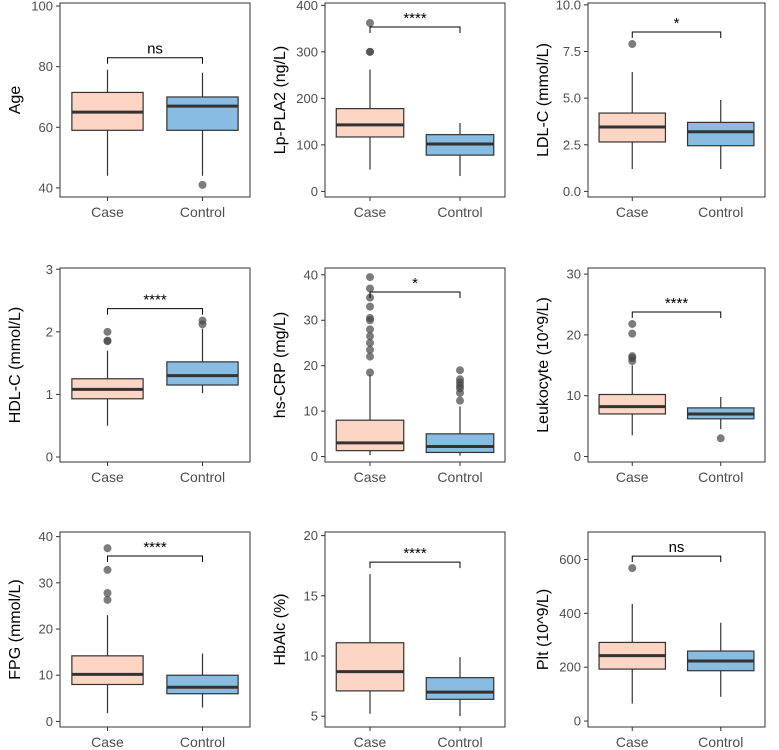  What do you see at coordinates (314, 716) in the screenshot?
I see `y-tick-label: 5` at bounding box center [314, 716].